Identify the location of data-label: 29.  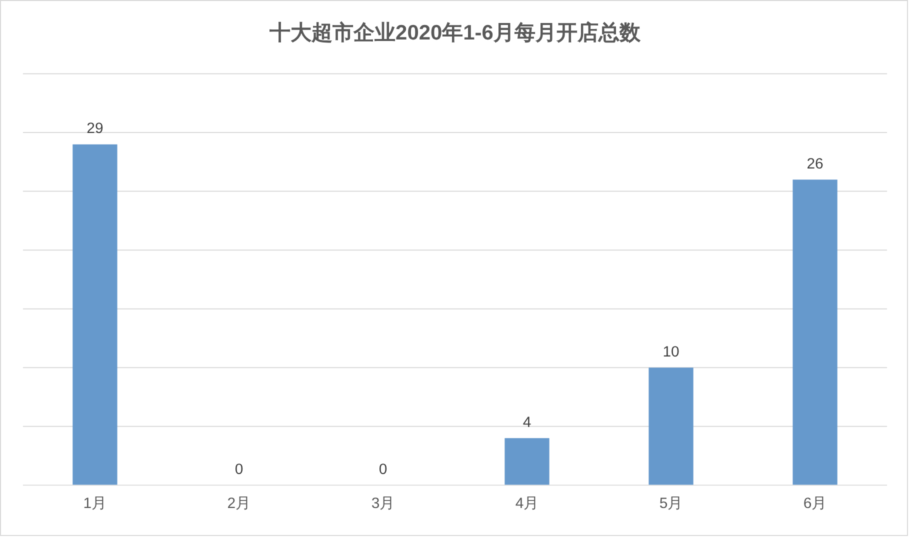
(95, 129).